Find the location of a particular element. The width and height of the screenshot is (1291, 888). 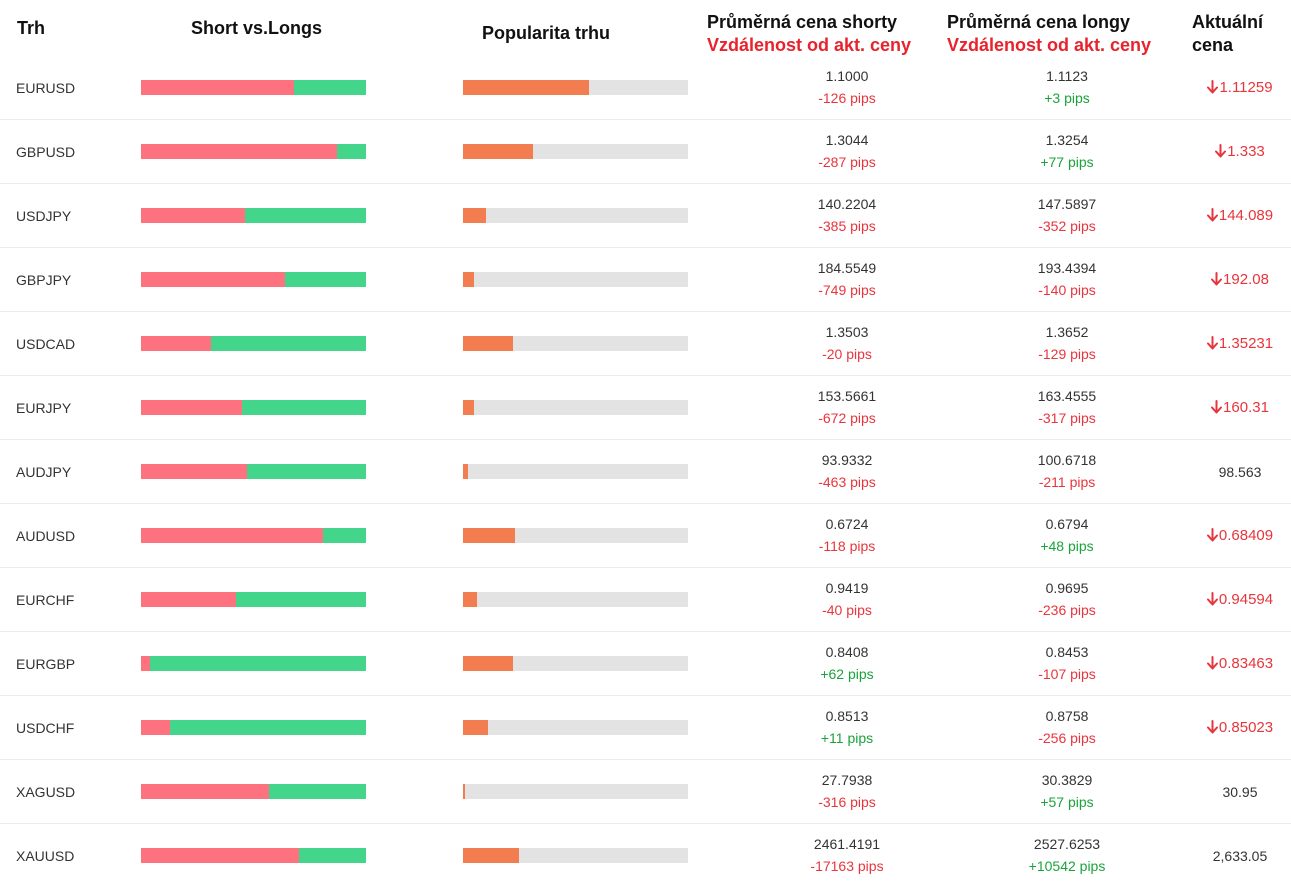

current-price-value: 0.68409 is located at coordinates (1246, 535).